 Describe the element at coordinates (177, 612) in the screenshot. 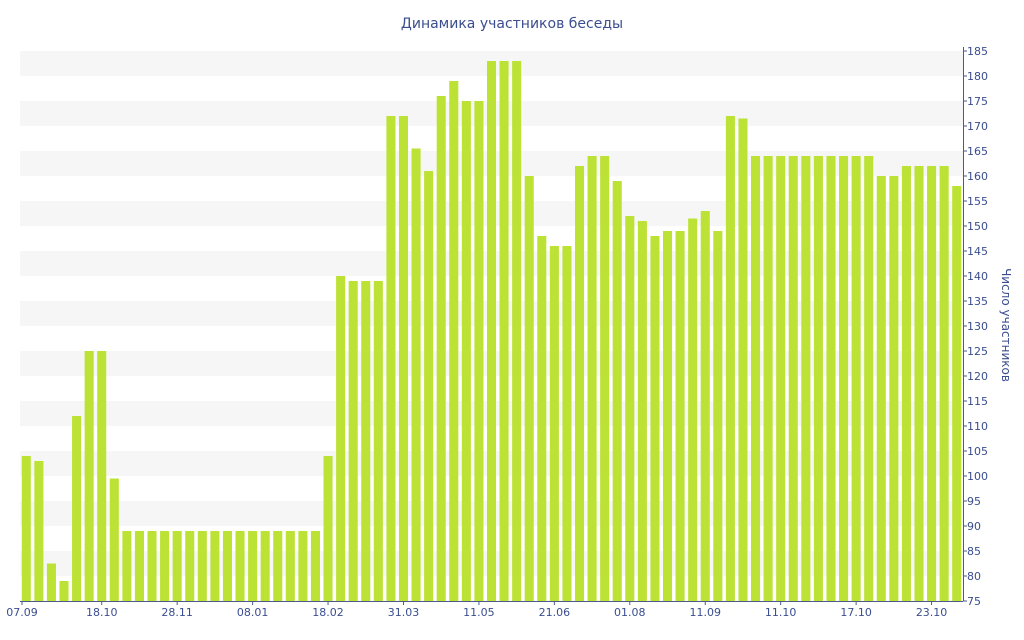

I see `x-tick-label: 28.11` at that location.